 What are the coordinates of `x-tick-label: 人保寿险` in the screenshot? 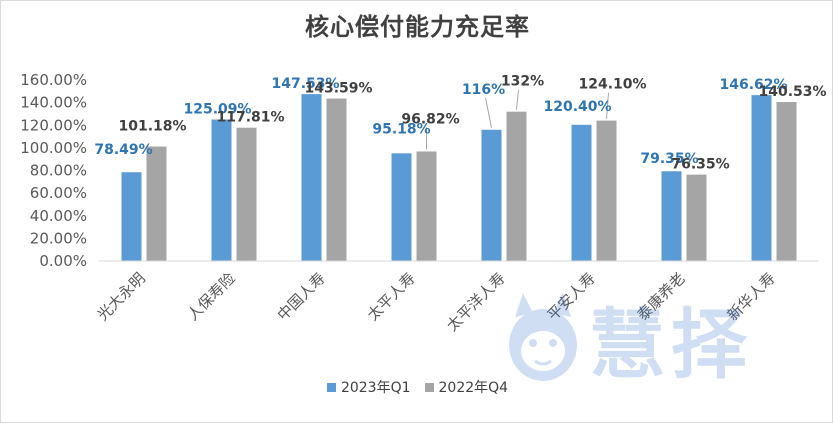 It's located at (211, 296).